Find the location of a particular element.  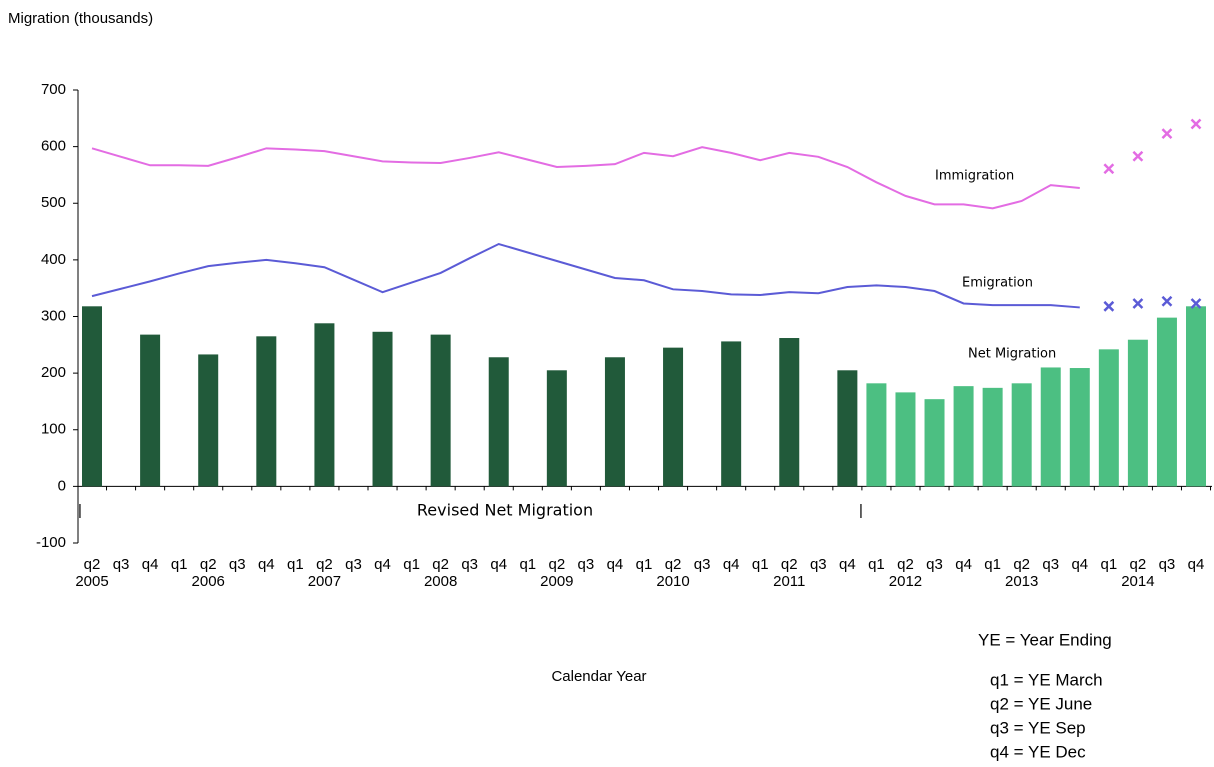

year-label: 2008 is located at coordinates (440, 581).